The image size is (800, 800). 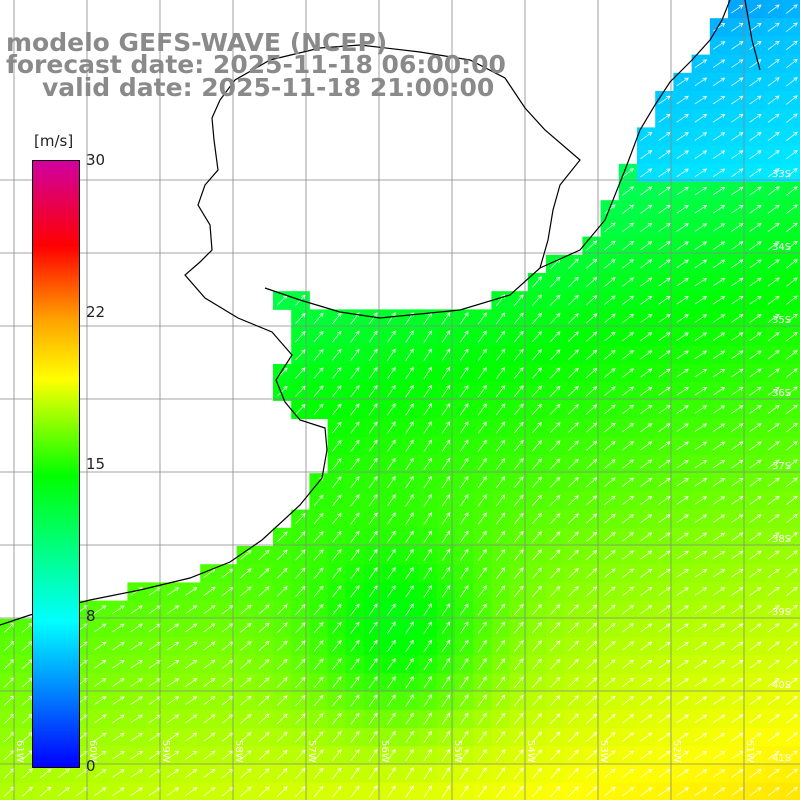 What do you see at coordinates (56, 464) in the screenshot?
I see `colorbar` at bounding box center [56, 464].